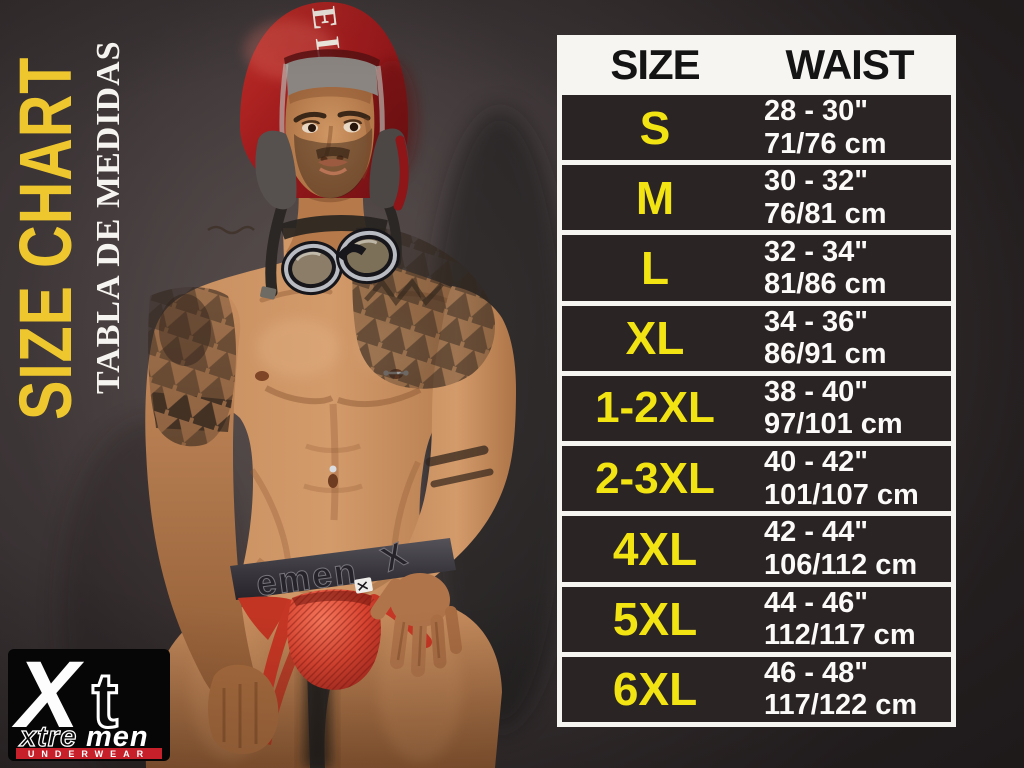 The width and height of the screenshot is (1024, 768). I want to click on size-cell: 4XL, so click(655, 548).